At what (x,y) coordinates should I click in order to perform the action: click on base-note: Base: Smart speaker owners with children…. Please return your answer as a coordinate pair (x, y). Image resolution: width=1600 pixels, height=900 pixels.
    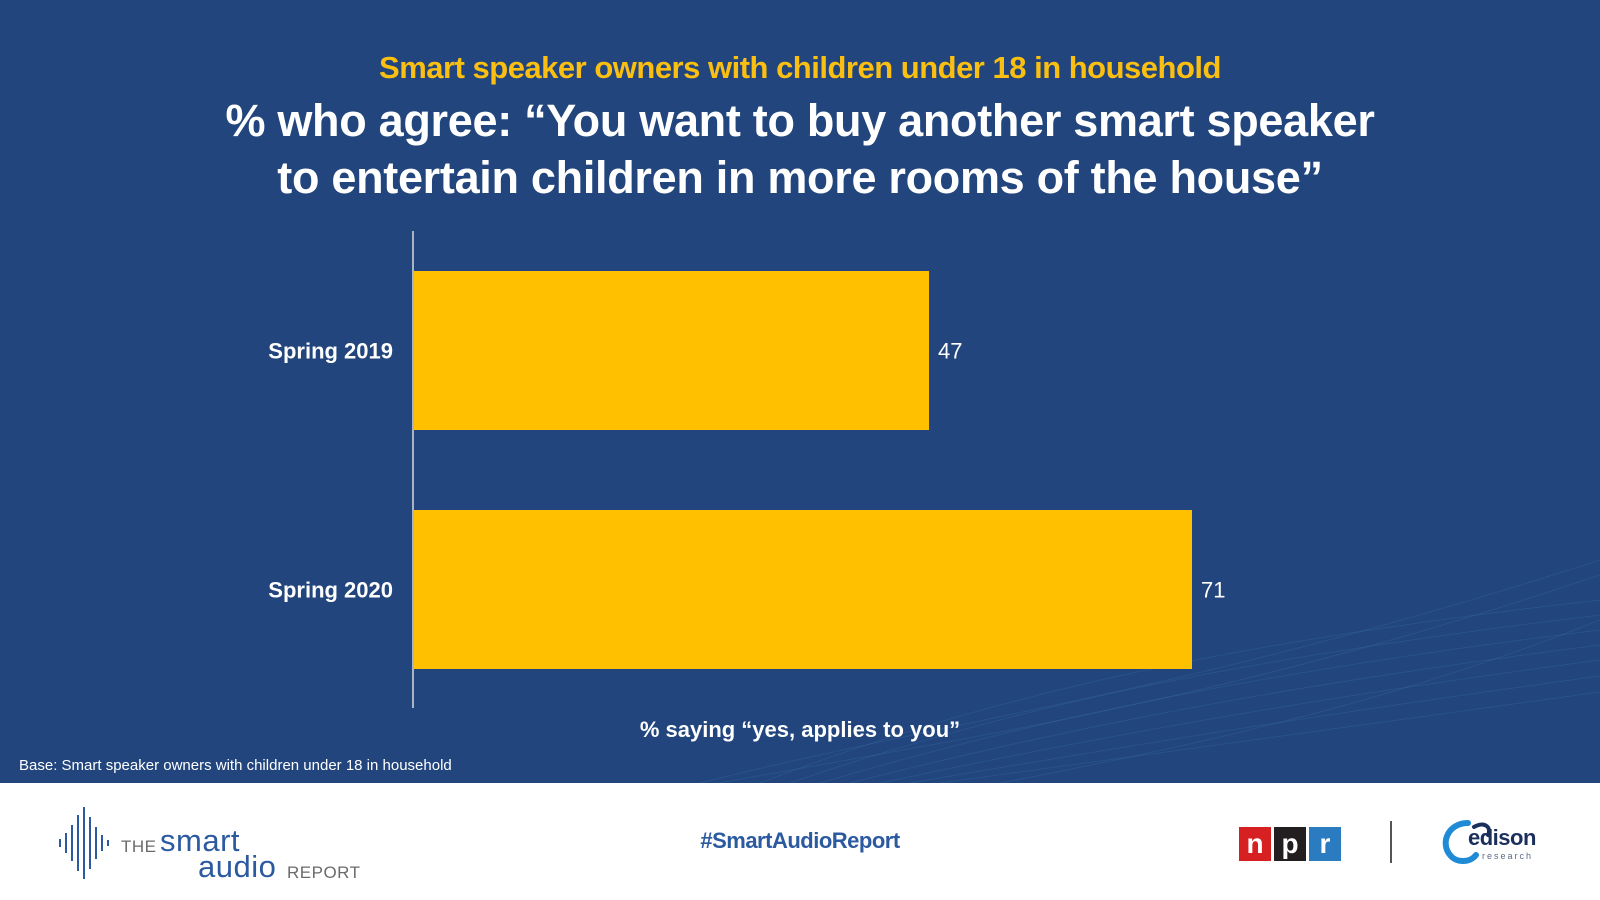
    Looking at the image, I should click on (235, 765).